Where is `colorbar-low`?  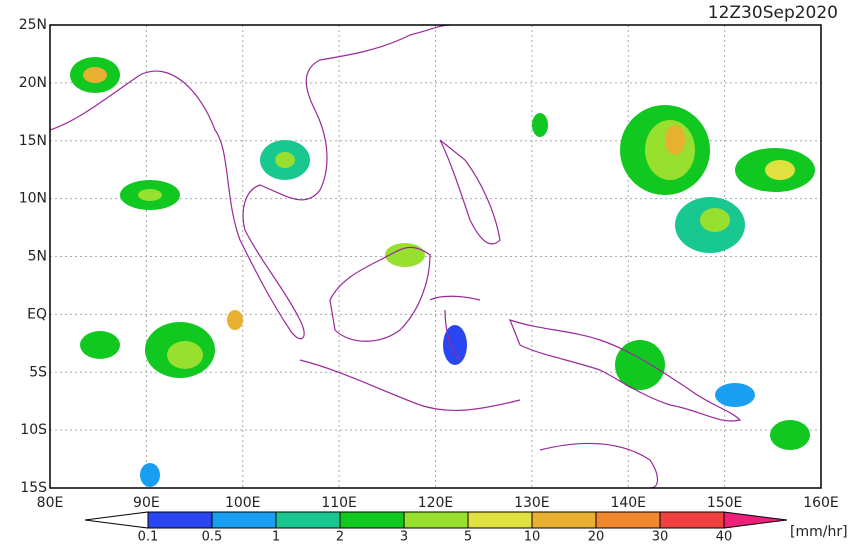 colorbar-low is located at coordinates (116, 520).